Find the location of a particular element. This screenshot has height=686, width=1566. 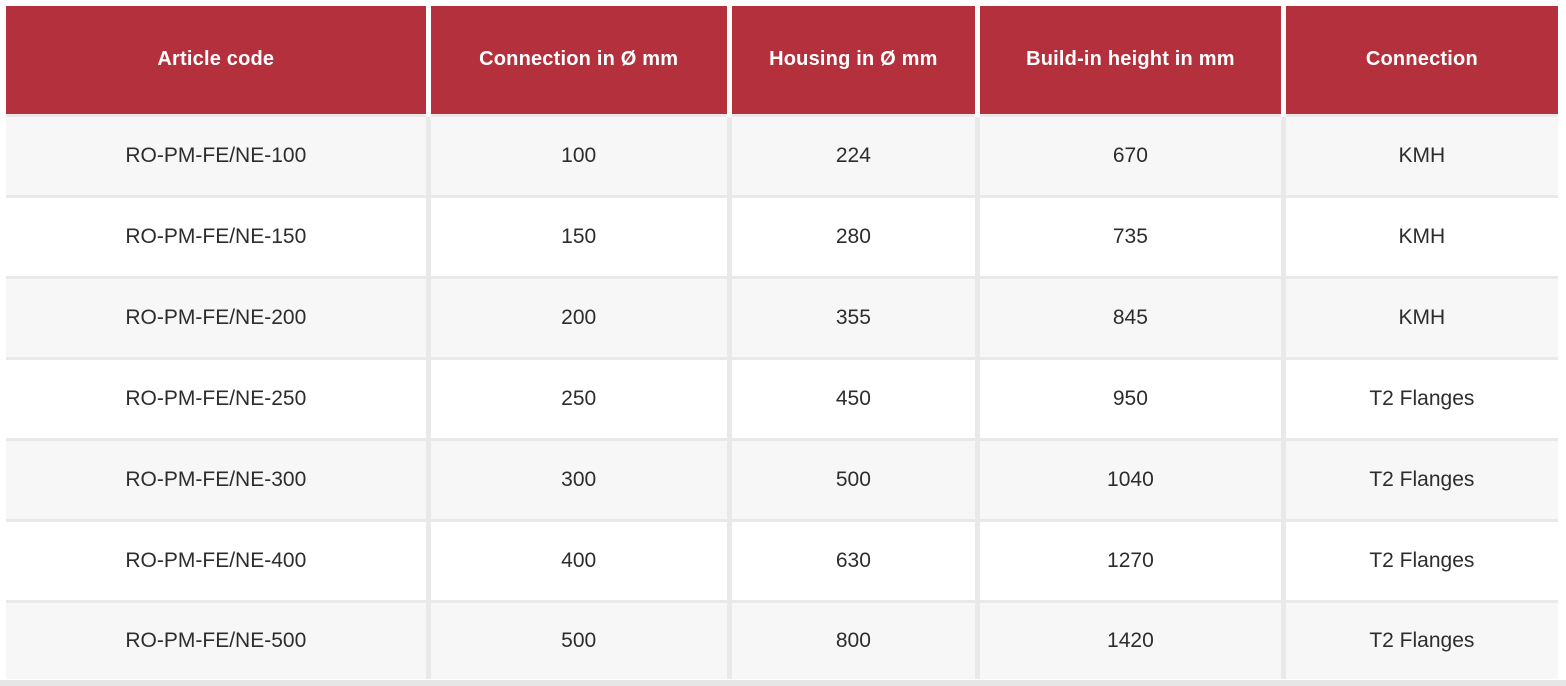

table-cell: RO-PM-FE/NE-150 is located at coordinates (218, 237).